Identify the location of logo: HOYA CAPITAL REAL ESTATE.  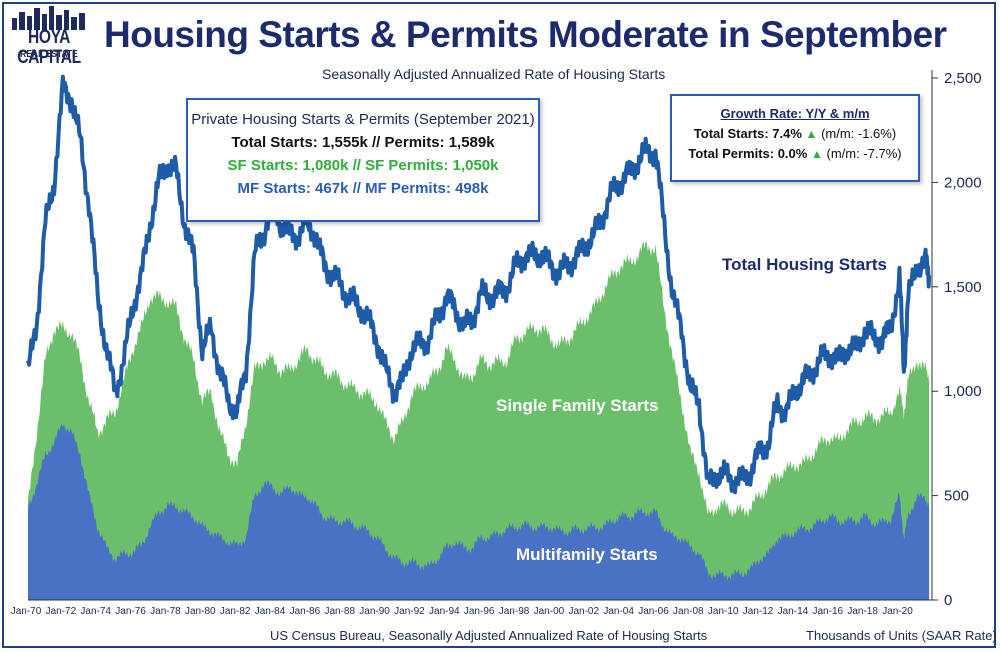
(49, 37).